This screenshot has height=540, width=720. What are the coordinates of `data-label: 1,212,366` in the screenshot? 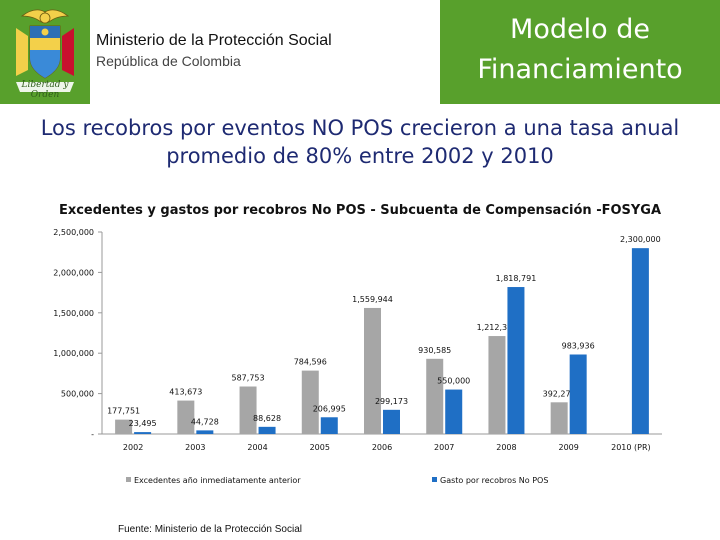 It's located at (497, 327).